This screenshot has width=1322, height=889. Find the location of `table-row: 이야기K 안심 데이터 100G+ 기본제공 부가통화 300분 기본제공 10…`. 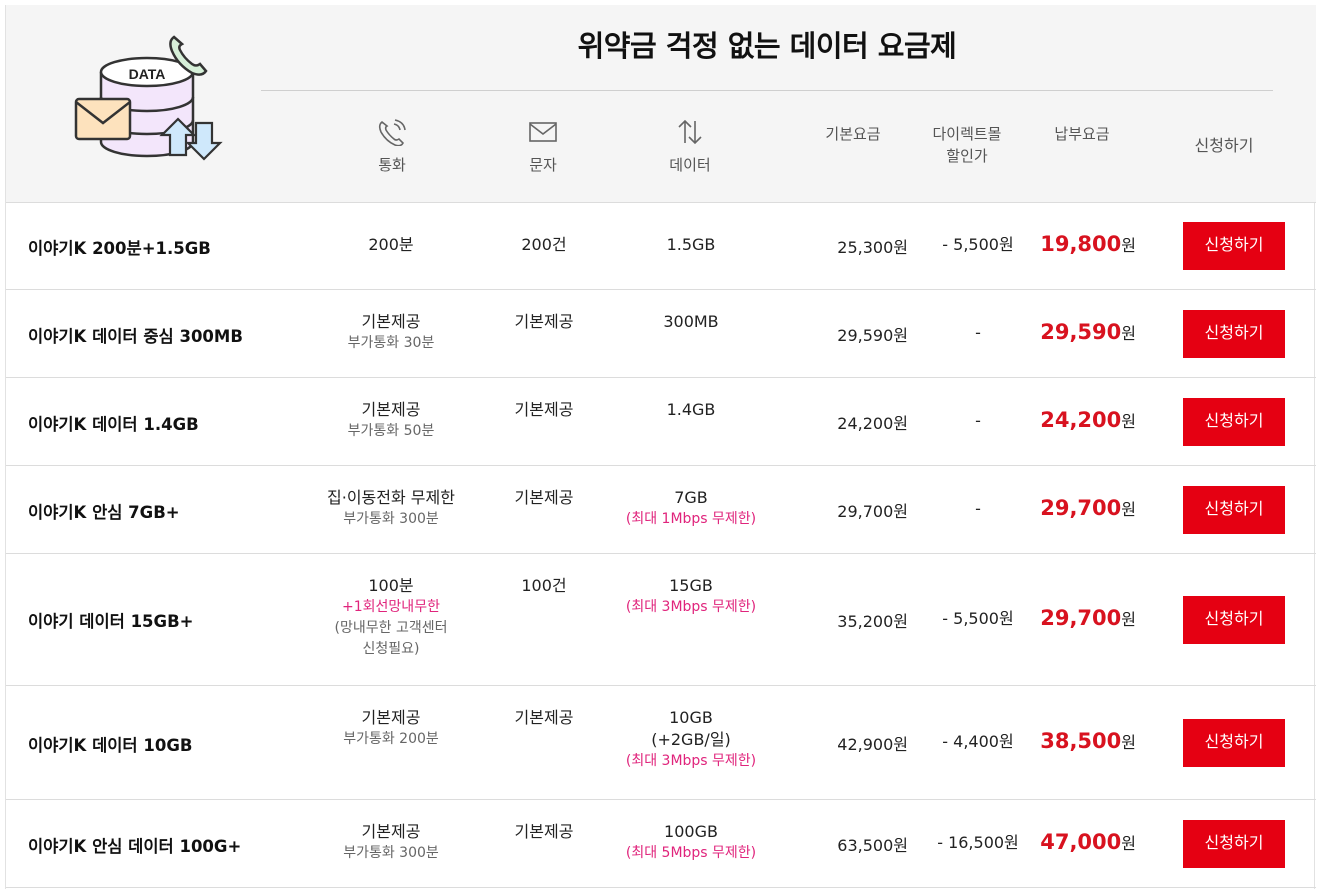

table-row: 이야기K 안심 데이터 100G+ 기본제공 부가통화 300분 기본제공 10… is located at coordinates (661, 844).